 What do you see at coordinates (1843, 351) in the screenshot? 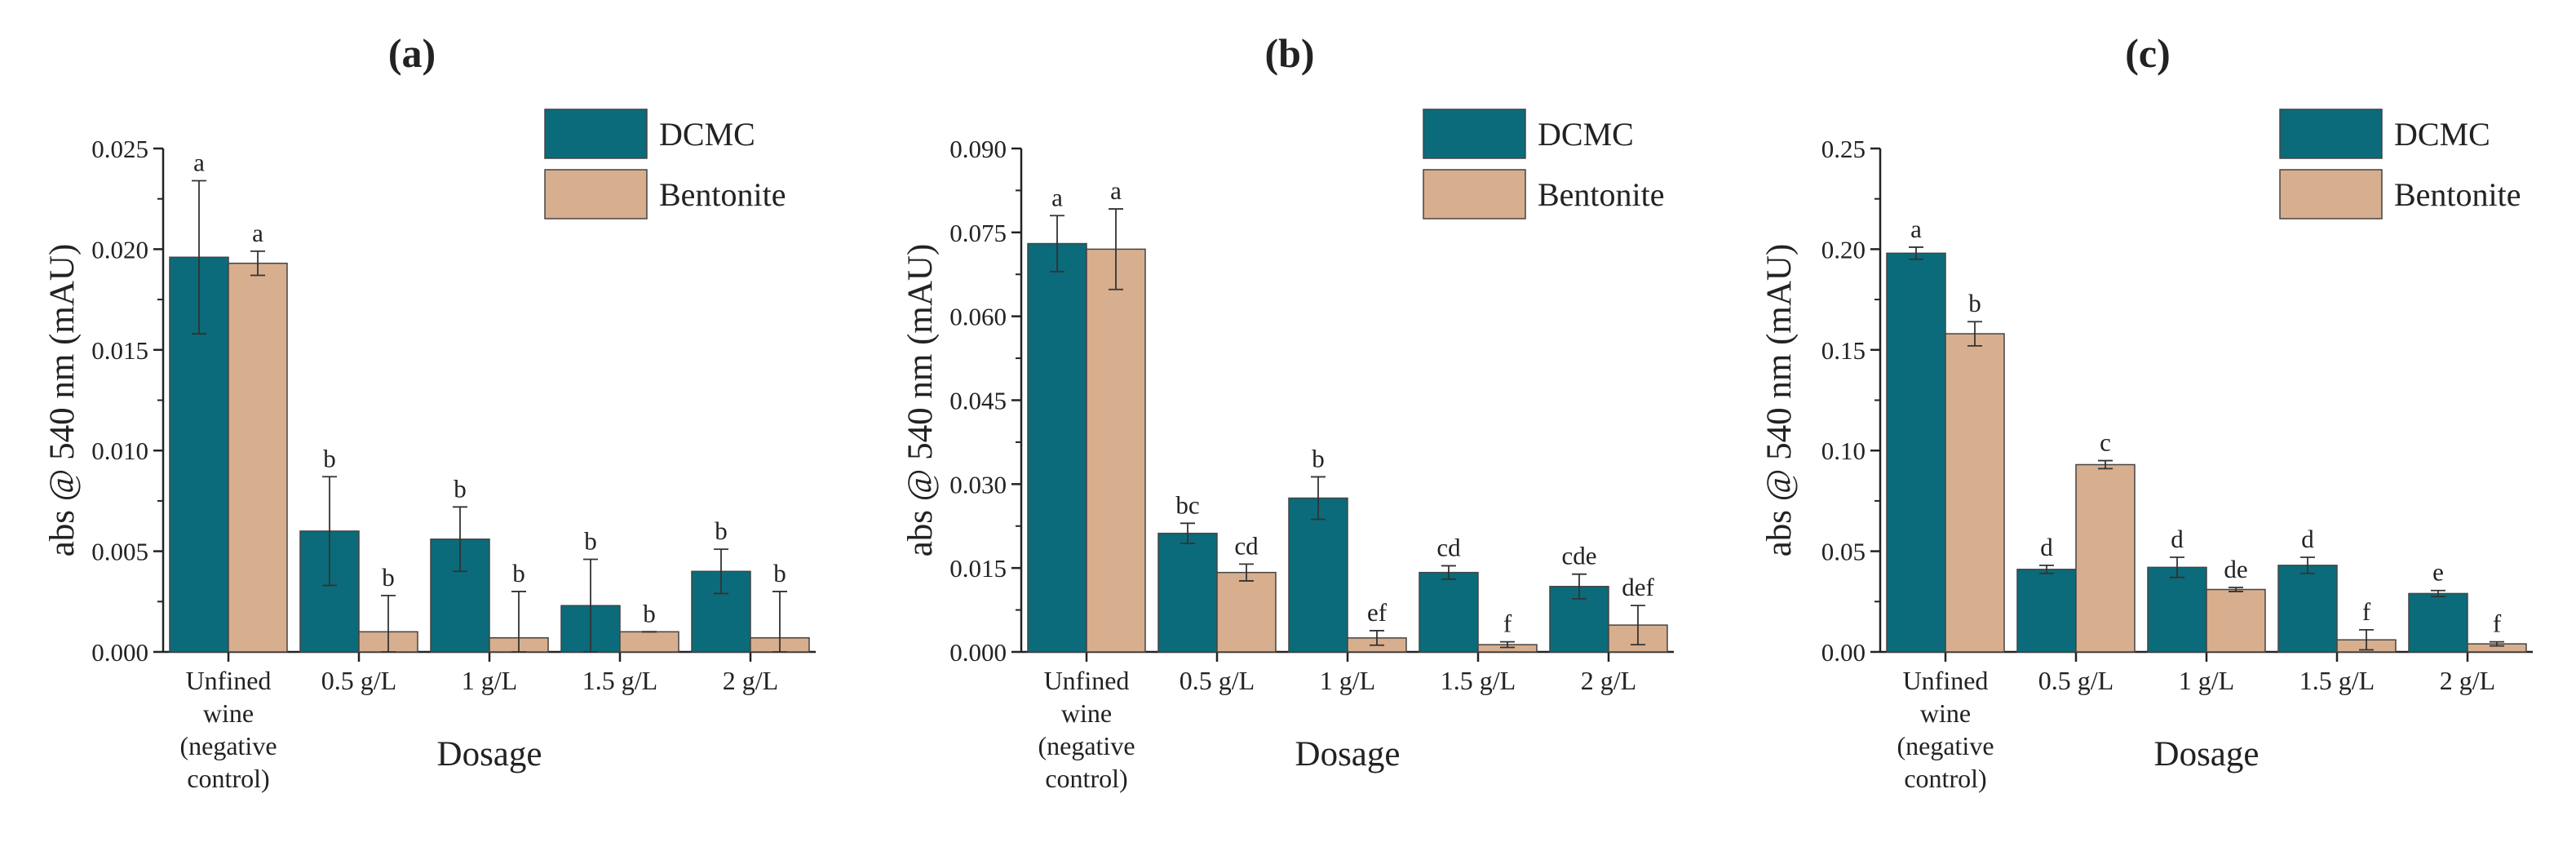
I see `y-tick-label: 0.15` at bounding box center [1843, 351].